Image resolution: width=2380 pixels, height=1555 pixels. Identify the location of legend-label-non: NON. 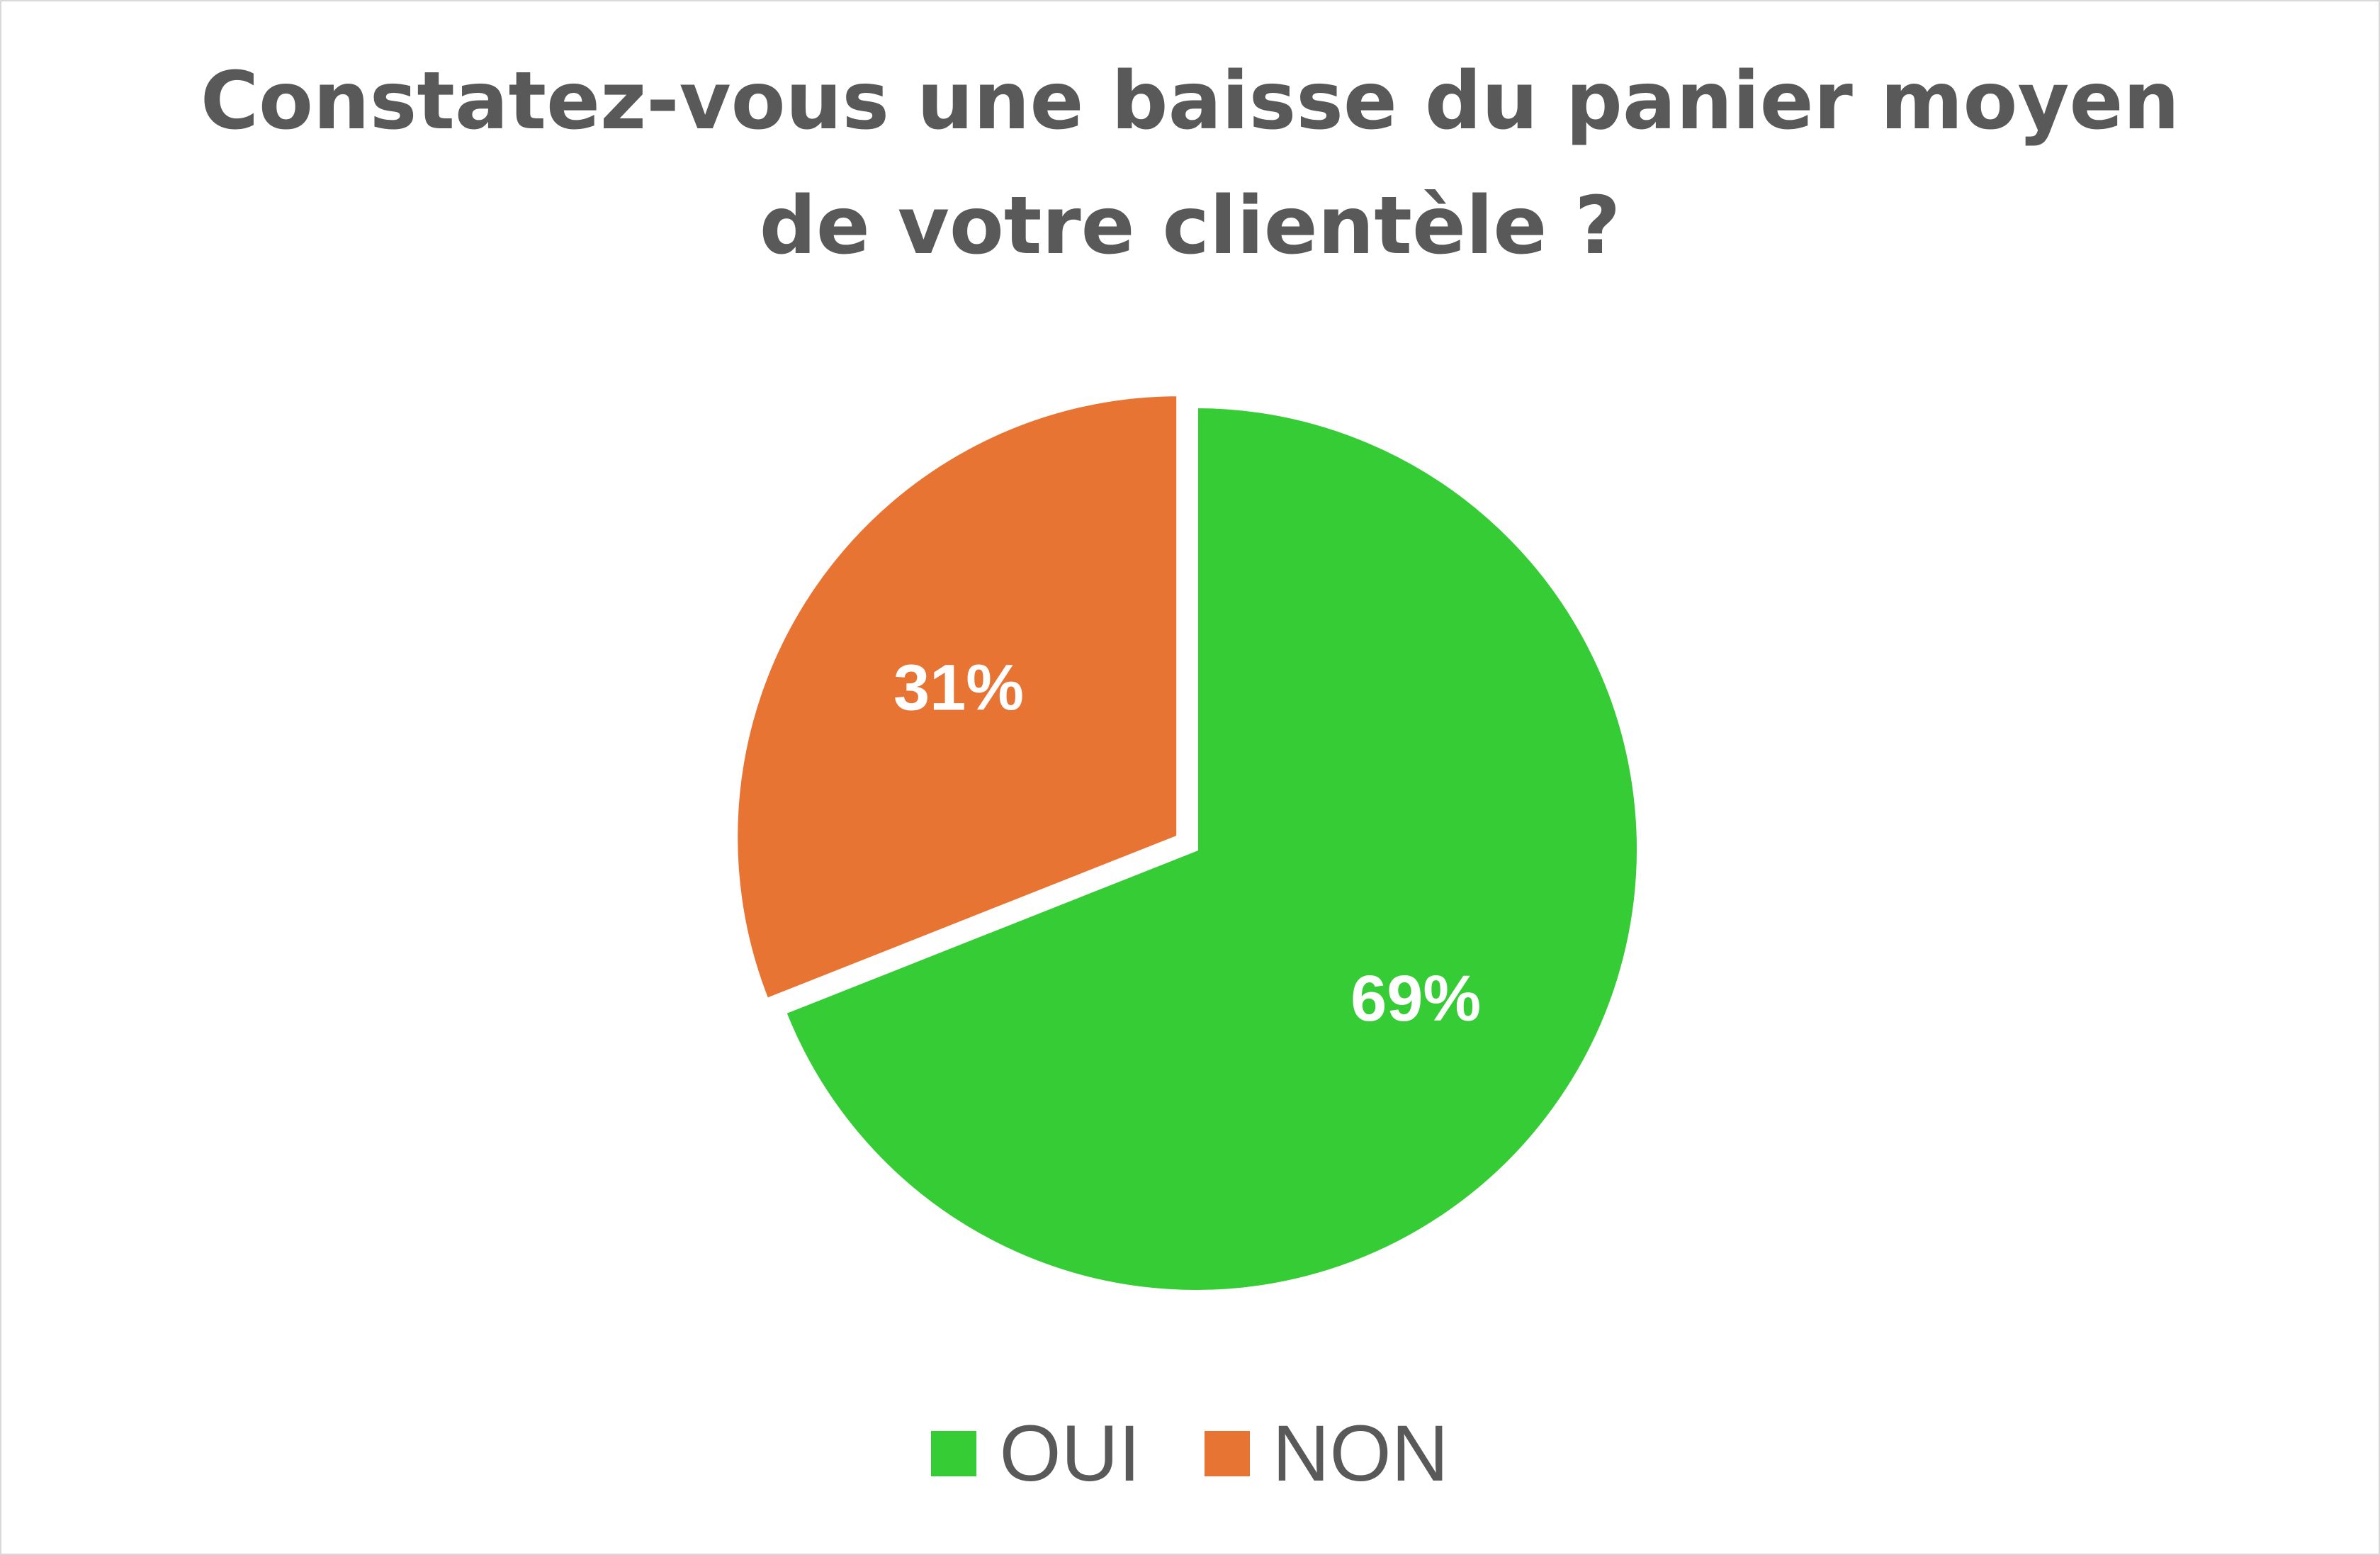
(1361, 1453).